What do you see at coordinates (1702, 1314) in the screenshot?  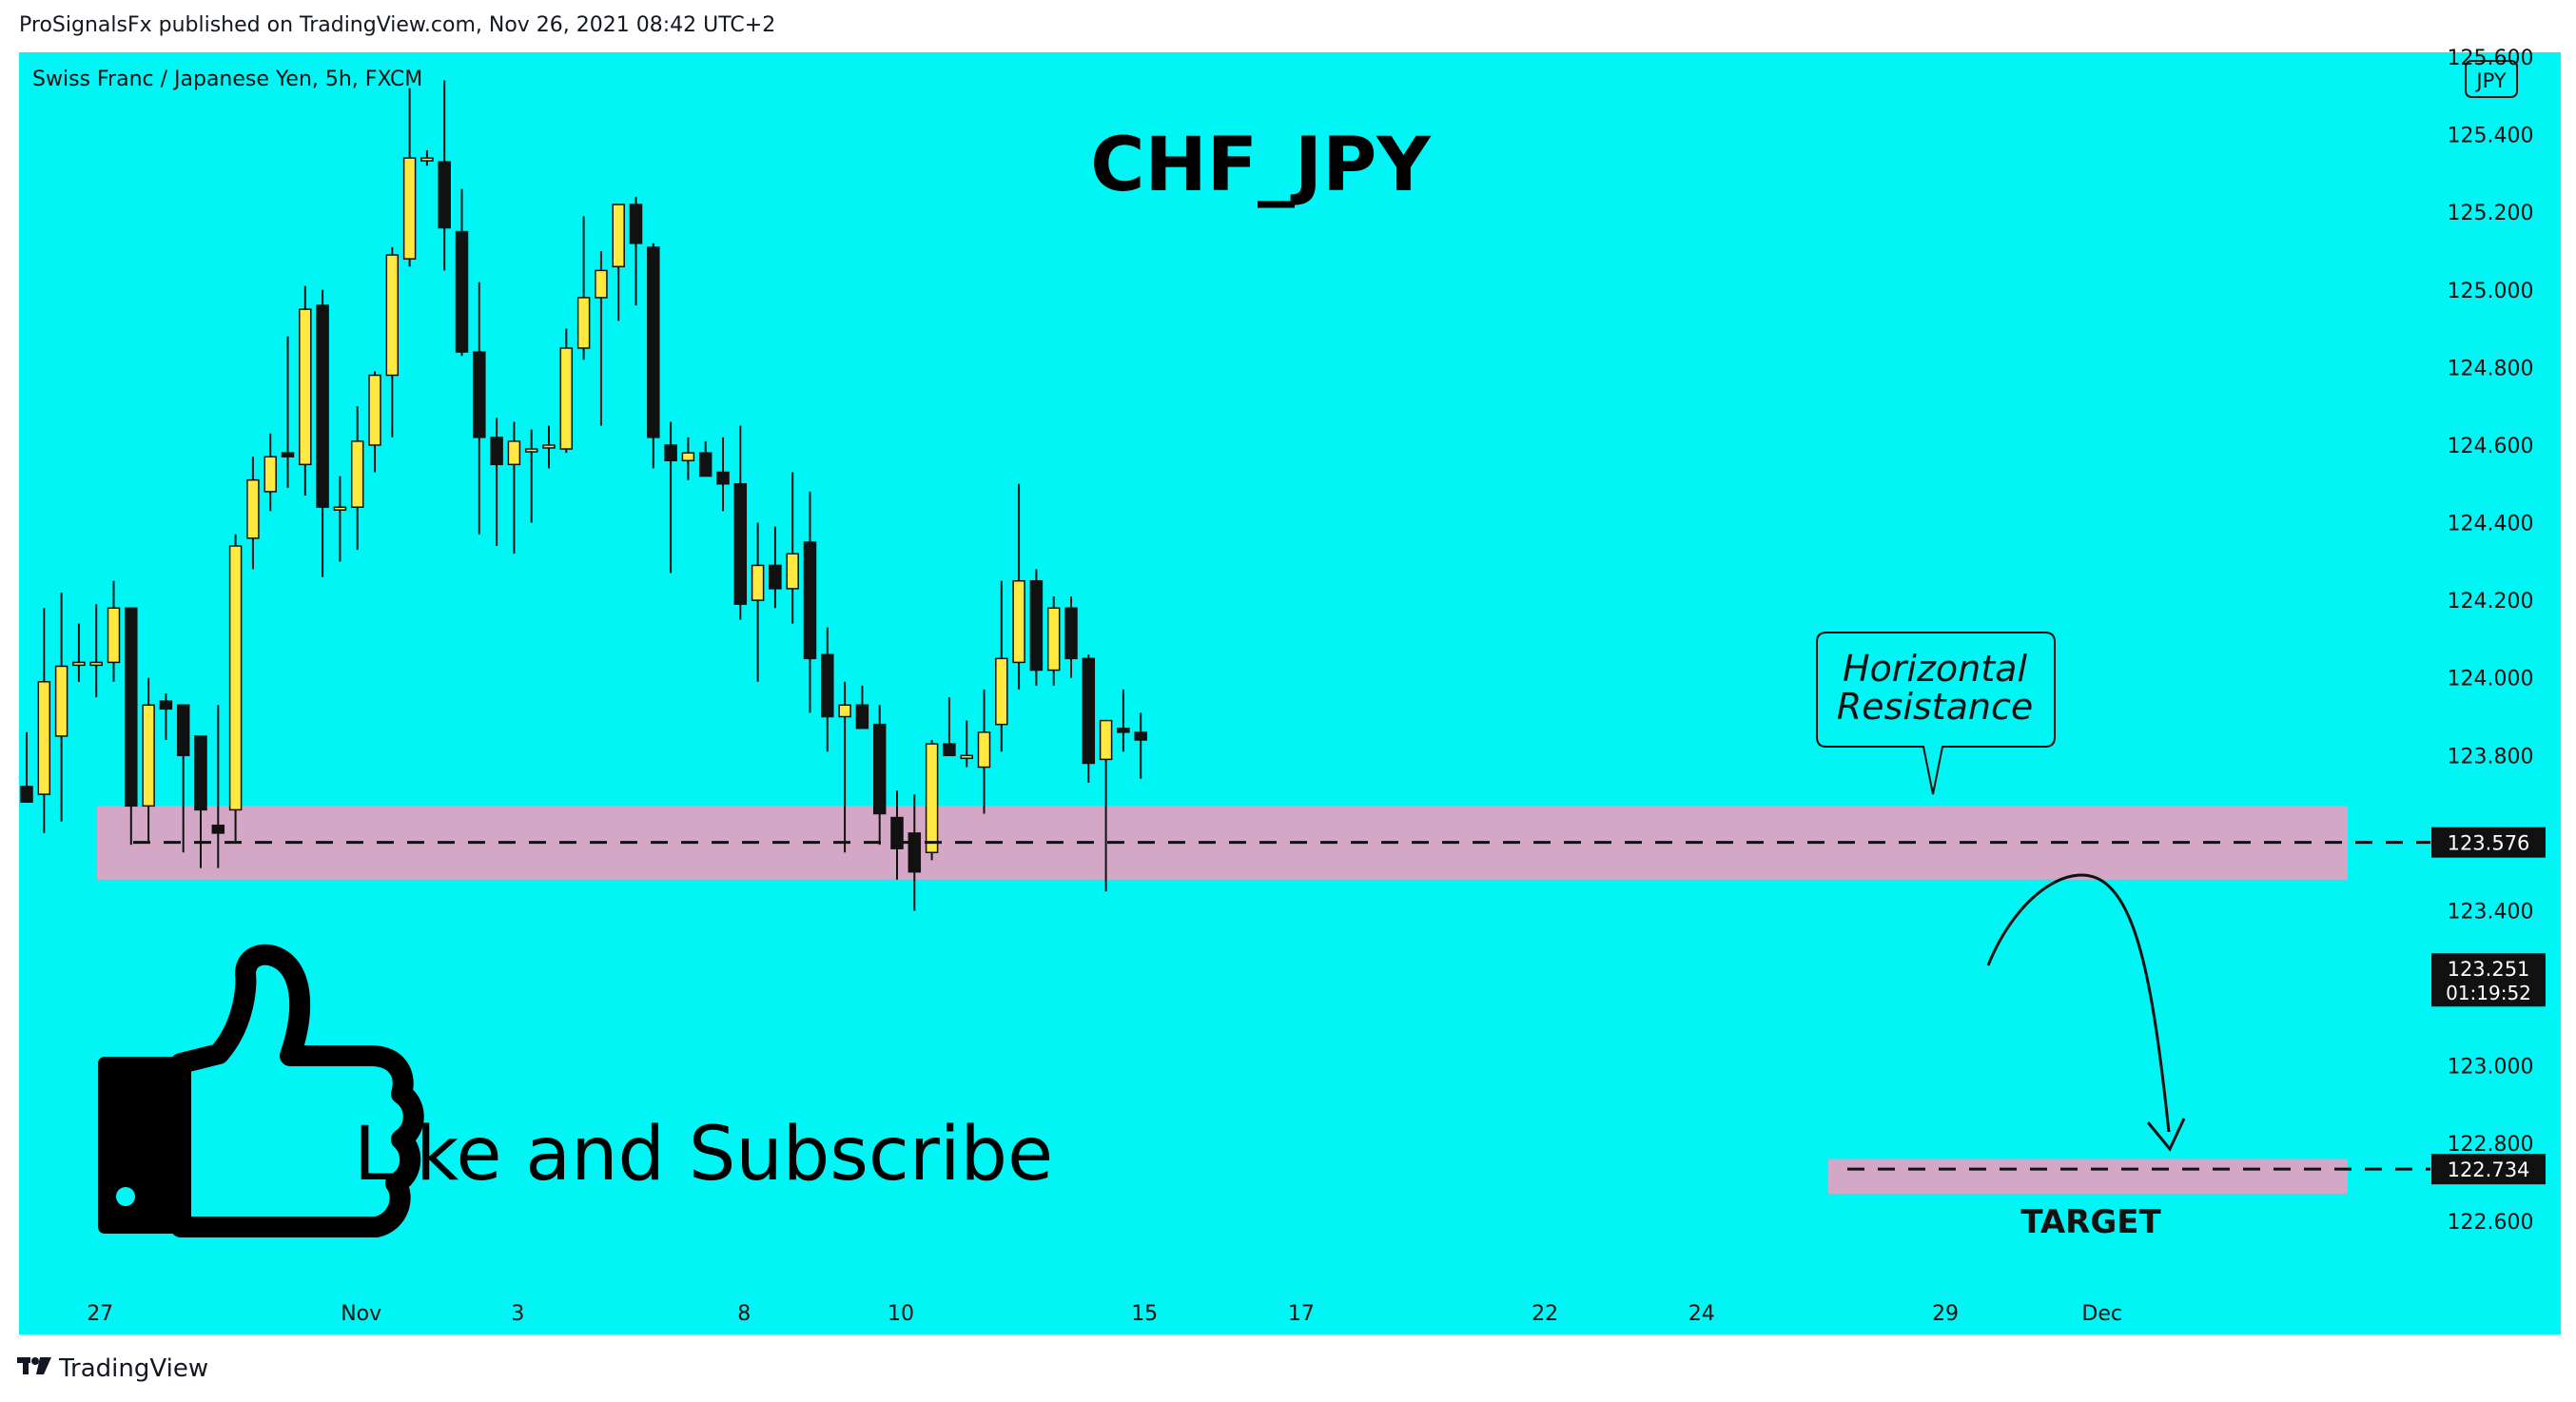 I see `x-tick-label: 24` at bounding box center [1702, 1314].